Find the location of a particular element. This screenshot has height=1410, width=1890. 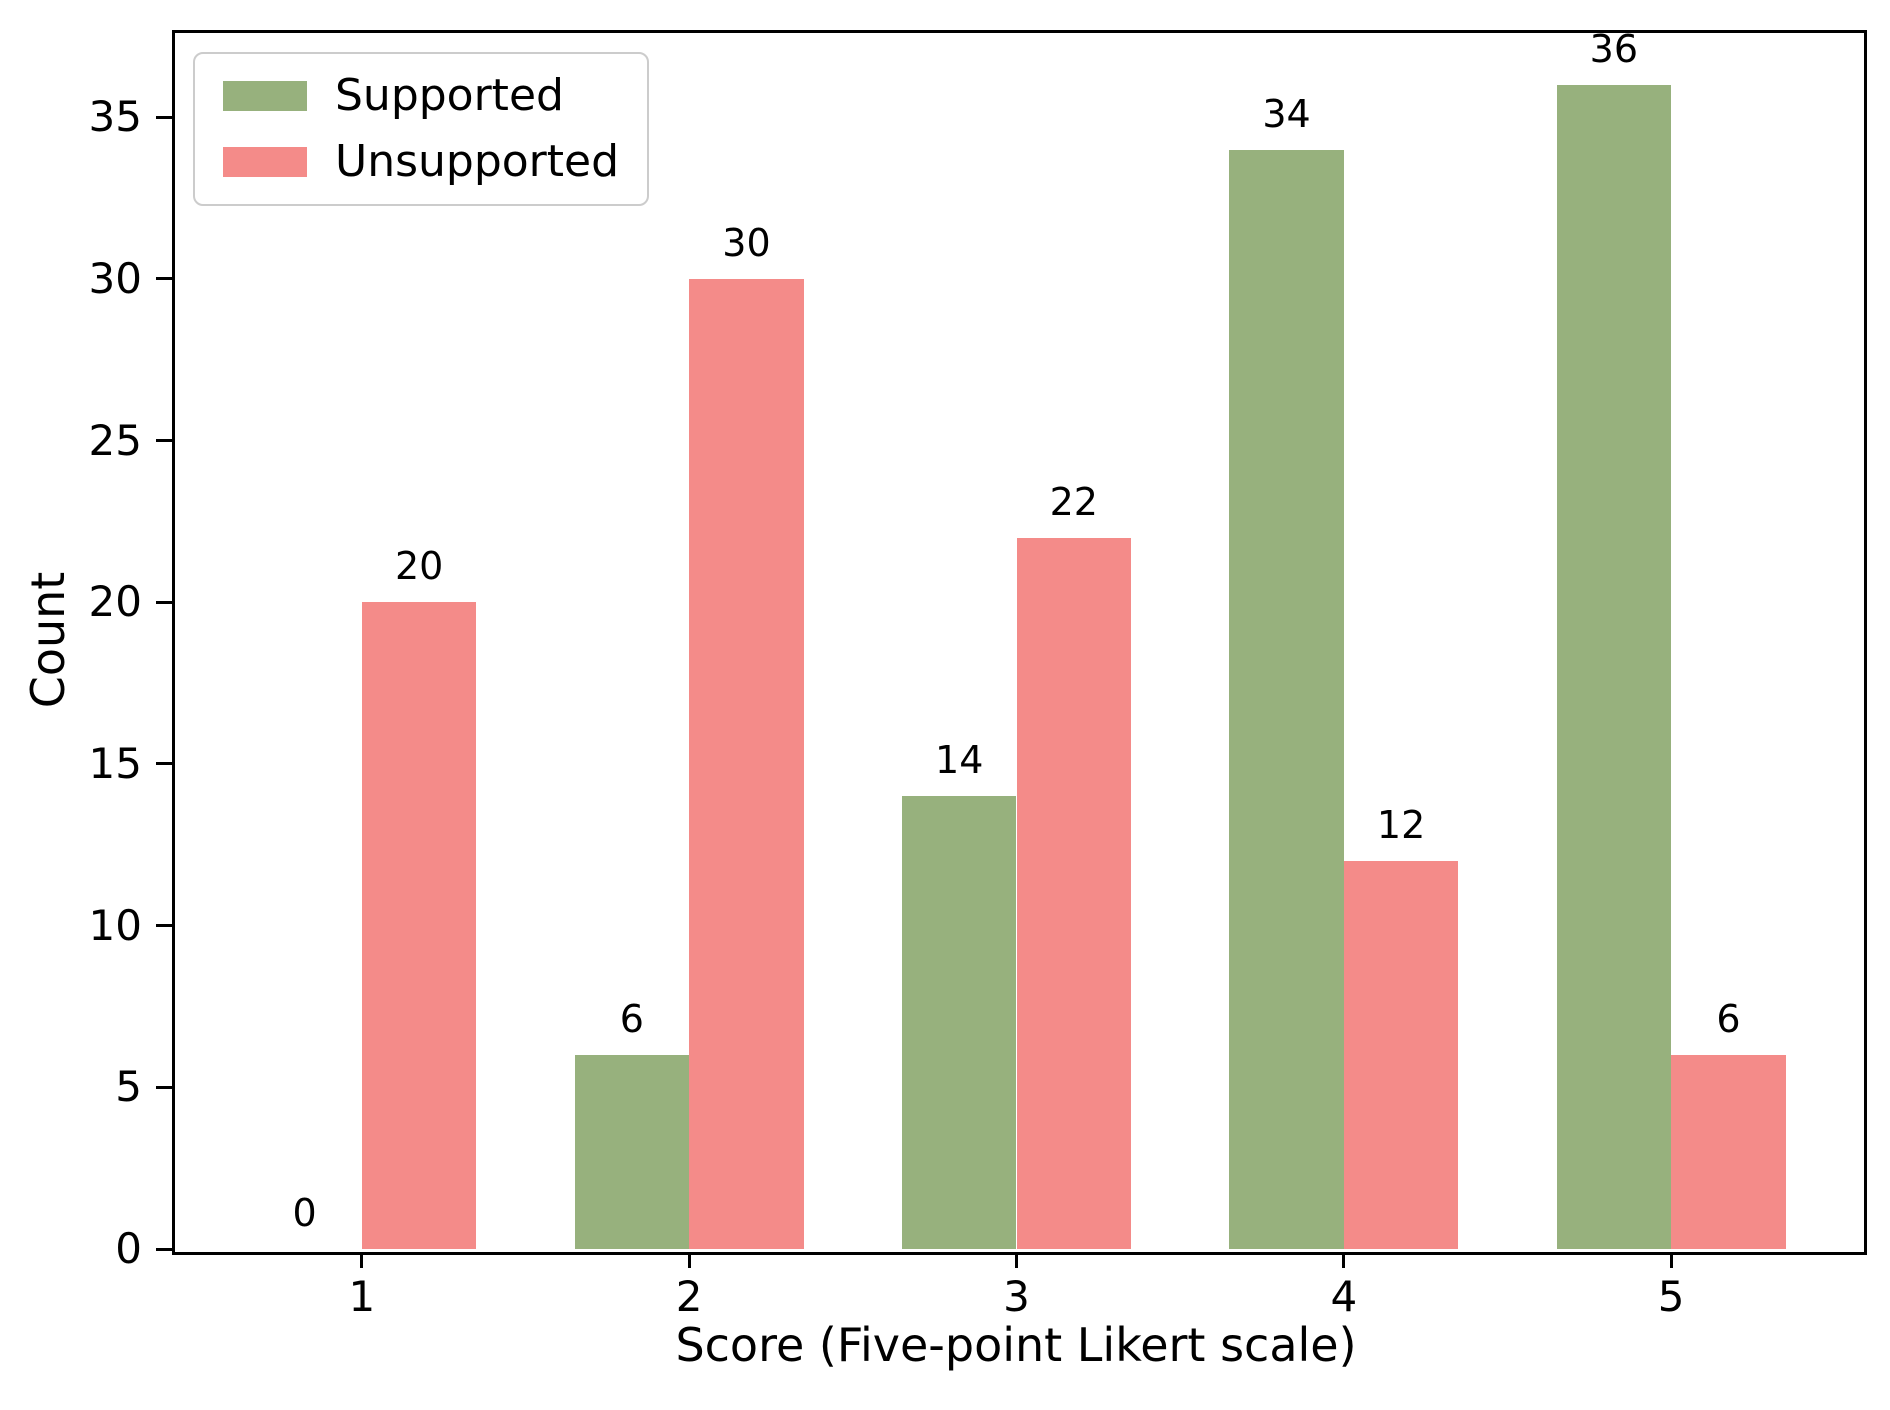

x-axis-label: Score (Five-point Likert scale) is located at coordinates (1016, 1345).